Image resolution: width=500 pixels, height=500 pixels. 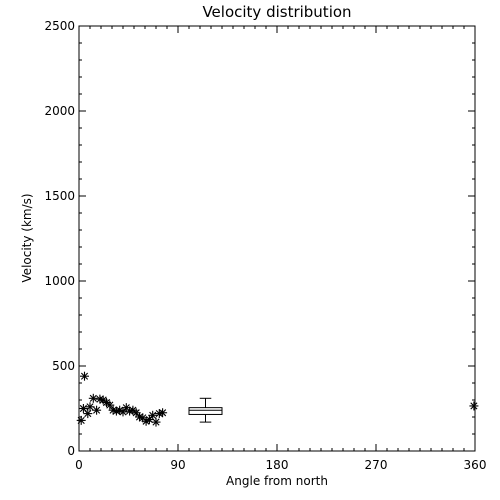 I want to click on x-axis-tick-labels: 0 90 180 270 360, so click(x=280, y=465).